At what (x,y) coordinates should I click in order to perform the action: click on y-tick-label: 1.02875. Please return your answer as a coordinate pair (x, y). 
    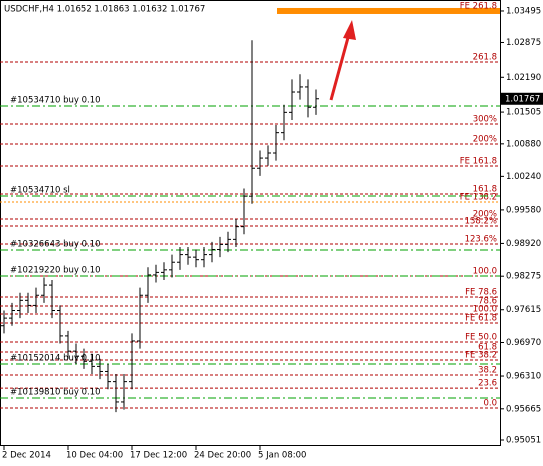
    Looking at the image, I should click on (523, 43).